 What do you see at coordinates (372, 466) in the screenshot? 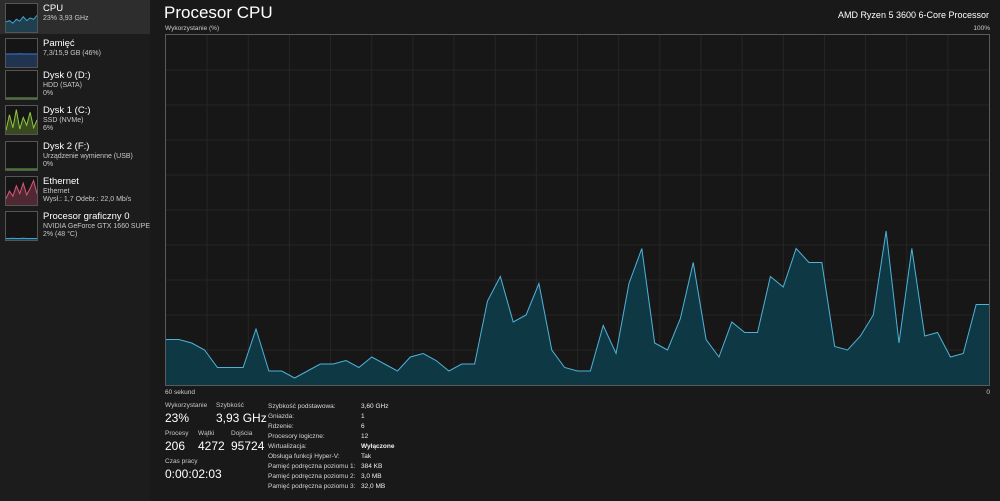
I see `spec-value: 384 KB` at bounding box center [372, 466].